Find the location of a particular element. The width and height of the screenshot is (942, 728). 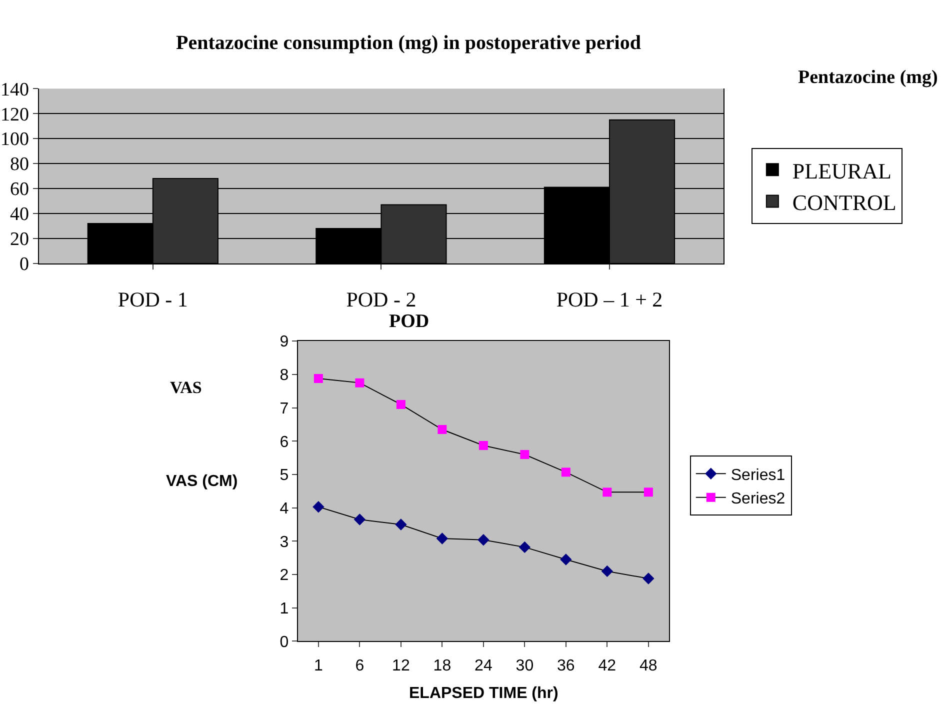

x-tick-label: POD - 1 is located at coordinates (153, 300).